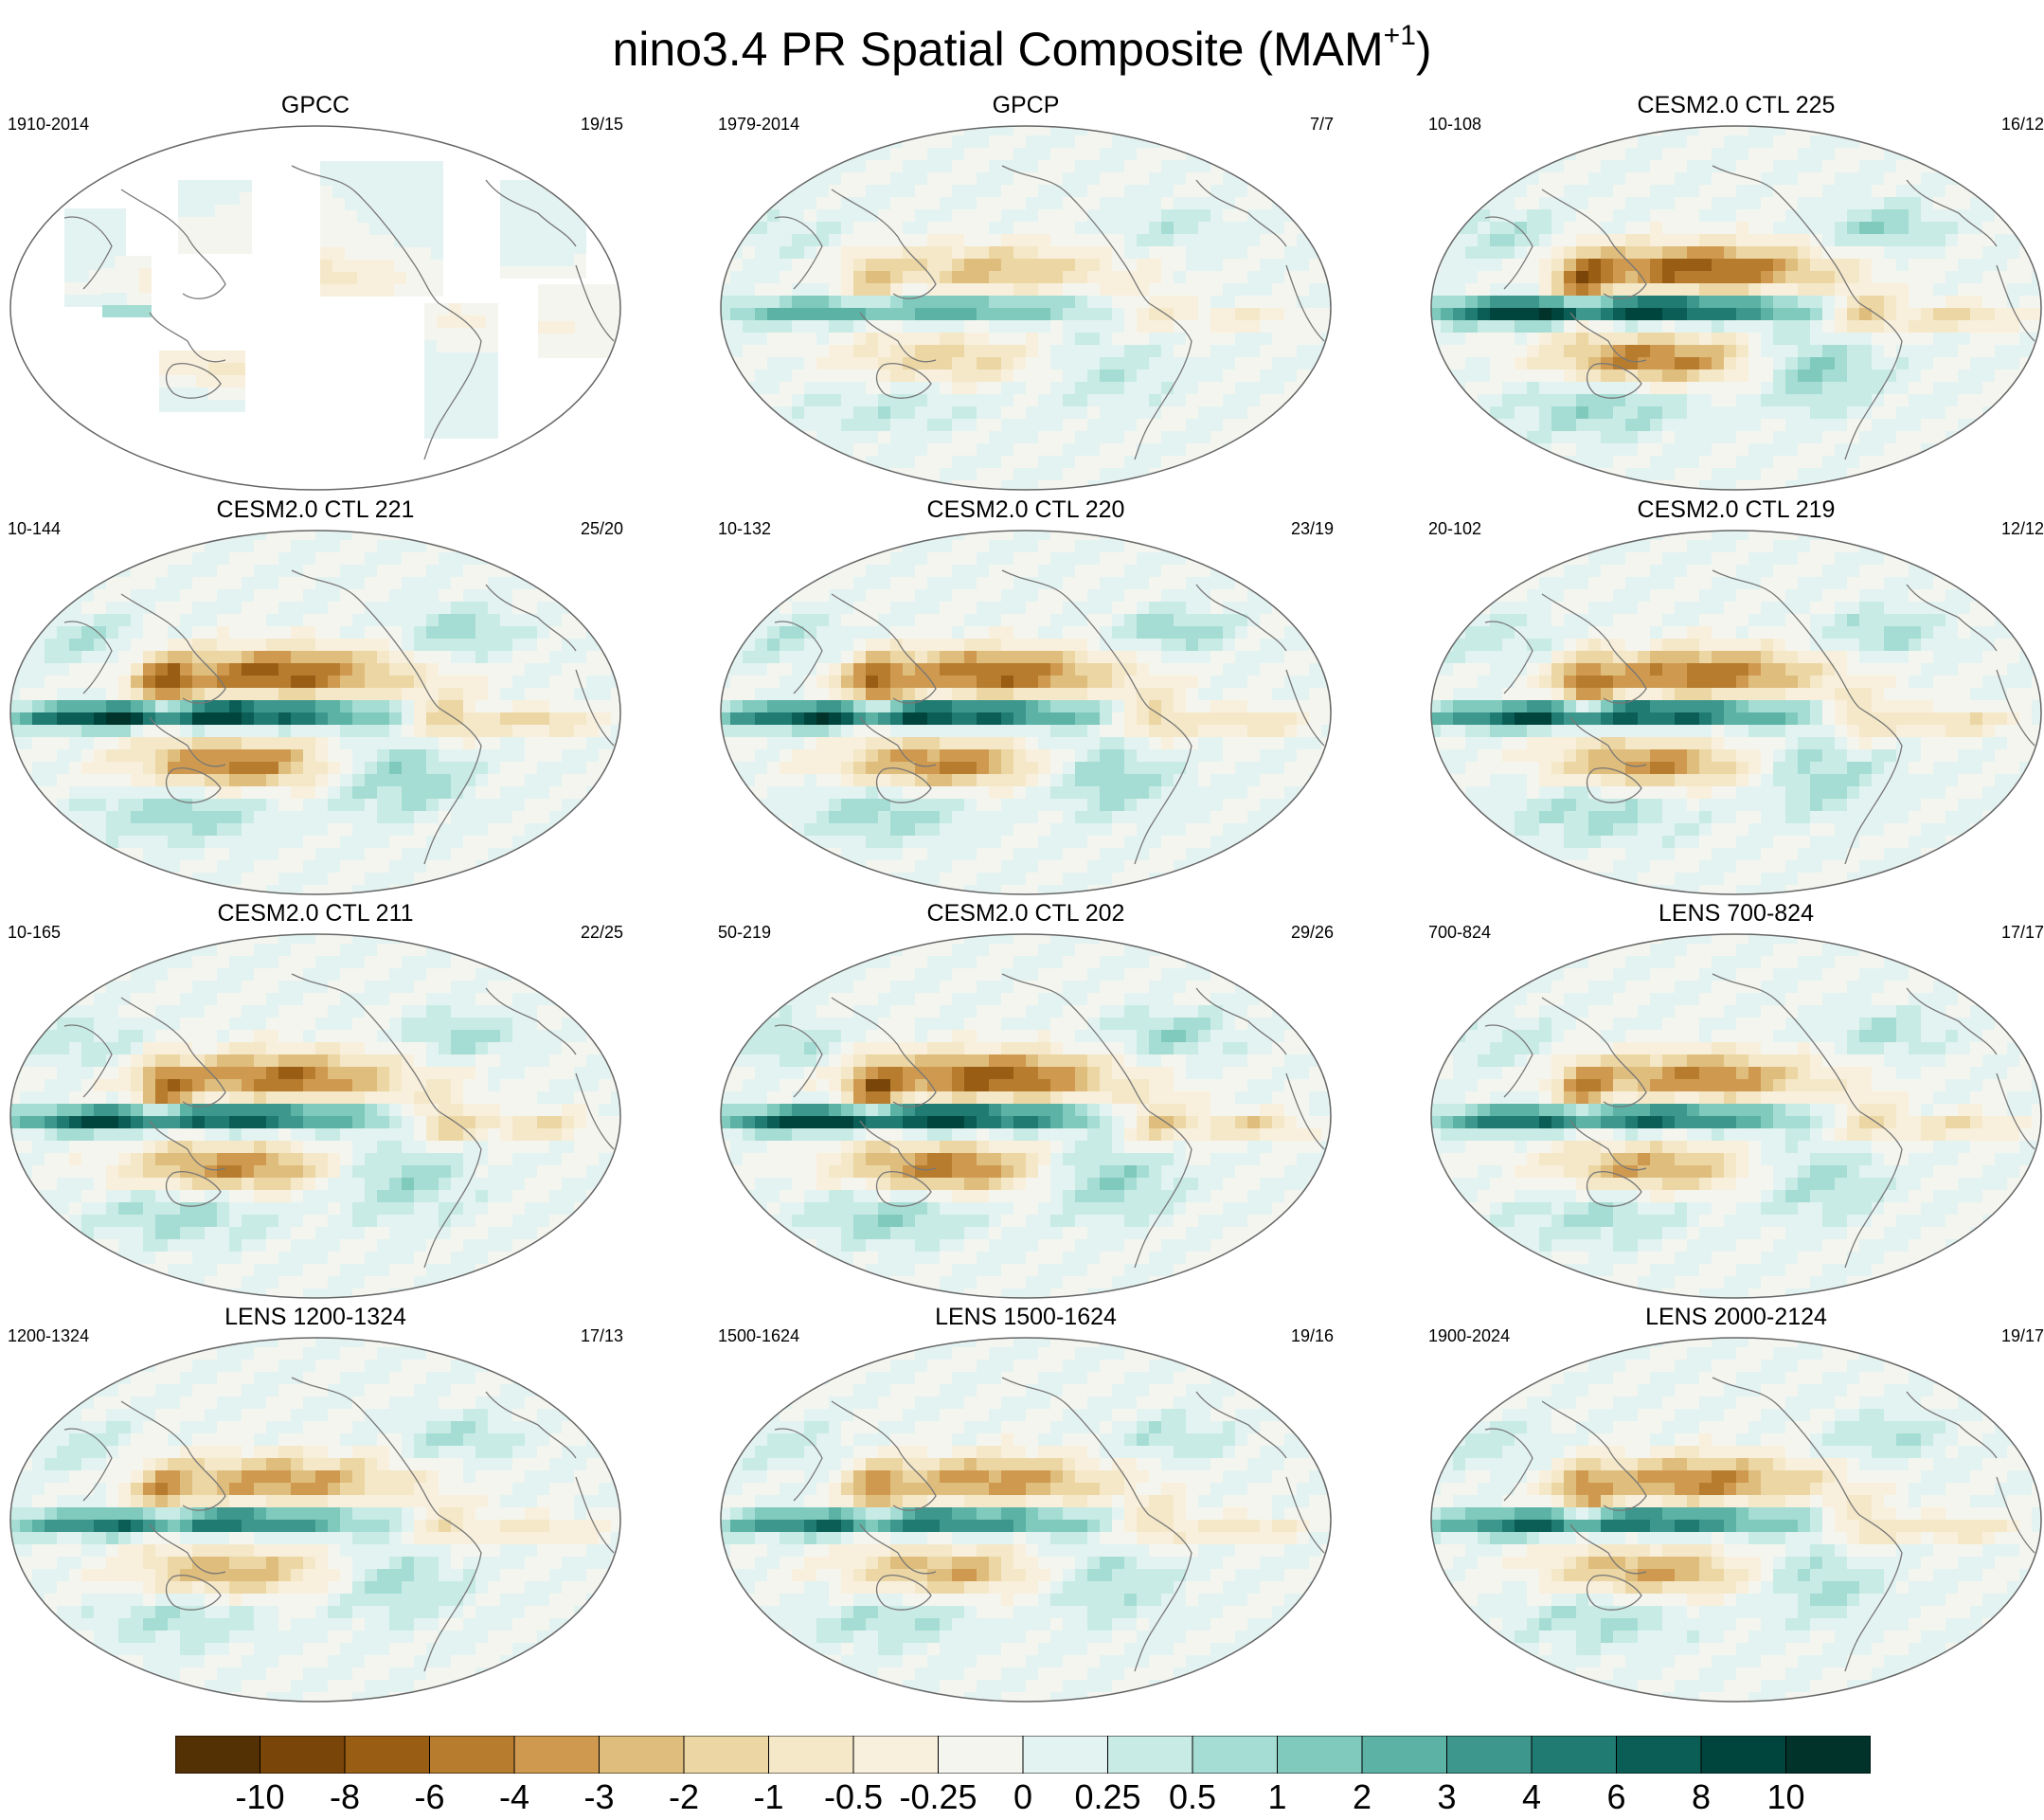 The height and width of the screenshot is (1820, 2044). What do you see at coordinates (1616, 1797) in the screenshot?
I see `colorbar-tick-label: 6` at bounding box center [1616, 1797].